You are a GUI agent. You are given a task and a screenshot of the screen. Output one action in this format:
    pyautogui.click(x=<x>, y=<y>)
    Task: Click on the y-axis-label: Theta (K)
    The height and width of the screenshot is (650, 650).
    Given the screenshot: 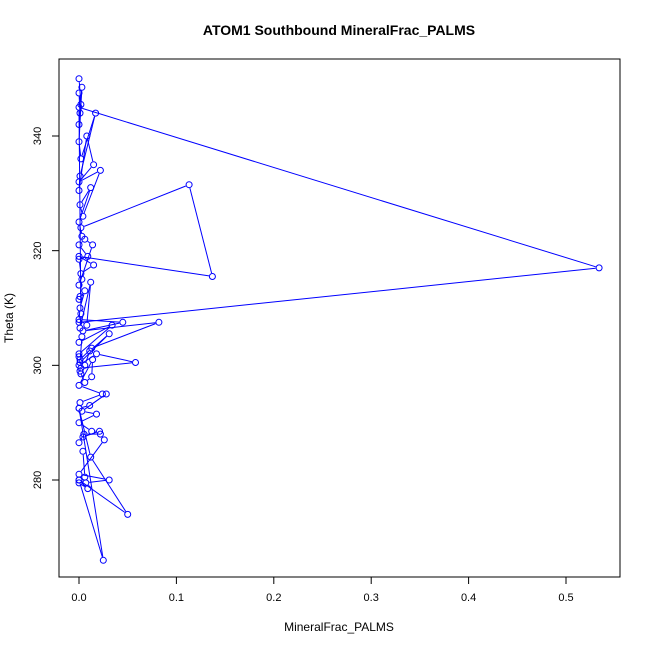 What is the action you would take?
    pyautogui.click(x=9, y=318)
    